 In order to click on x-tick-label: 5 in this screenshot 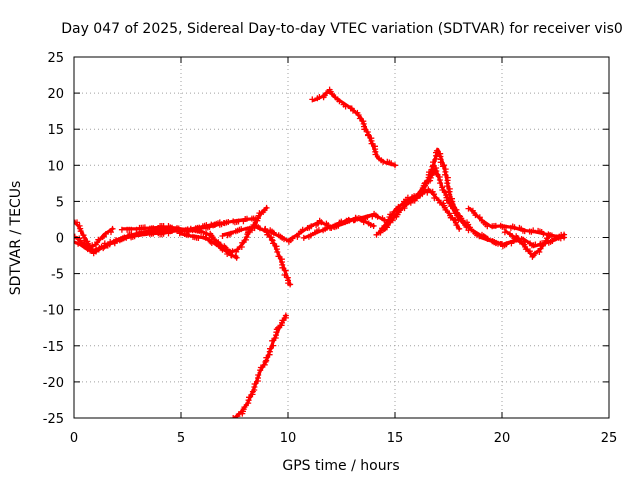, I will do `click(181, 438)`.